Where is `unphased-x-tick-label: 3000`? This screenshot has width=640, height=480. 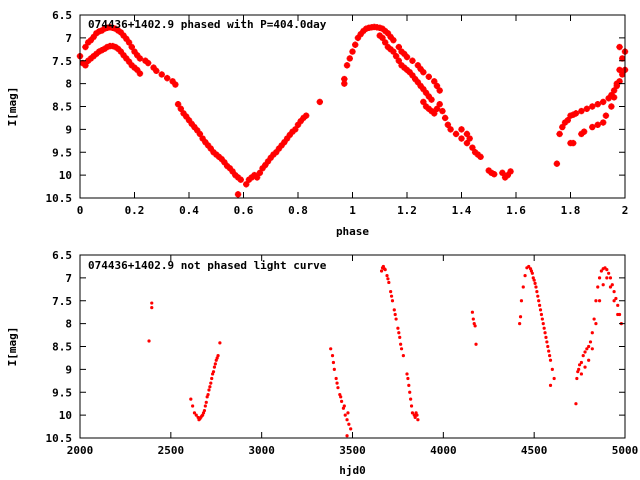 unphased-x-tick-label: 3000 is located at coordinates (261, 450).